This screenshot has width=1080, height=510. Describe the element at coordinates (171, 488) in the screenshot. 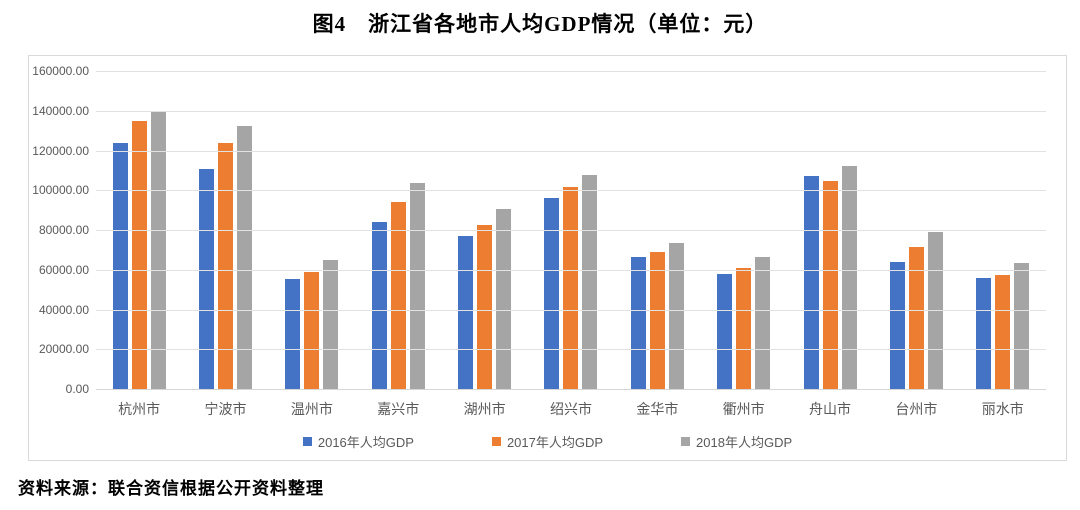

I see `source-note: 资料来源：联合资信根据公开资料整理` at that location.